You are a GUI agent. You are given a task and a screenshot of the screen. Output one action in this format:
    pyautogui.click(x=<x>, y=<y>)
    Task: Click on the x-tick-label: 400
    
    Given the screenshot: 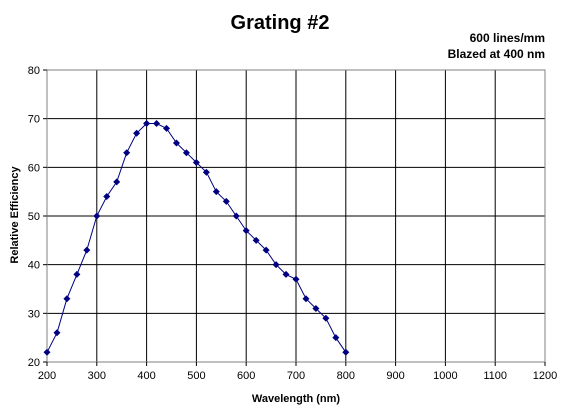 What is the action you would take?
    pyautogui.click(x=146, y=376)
    